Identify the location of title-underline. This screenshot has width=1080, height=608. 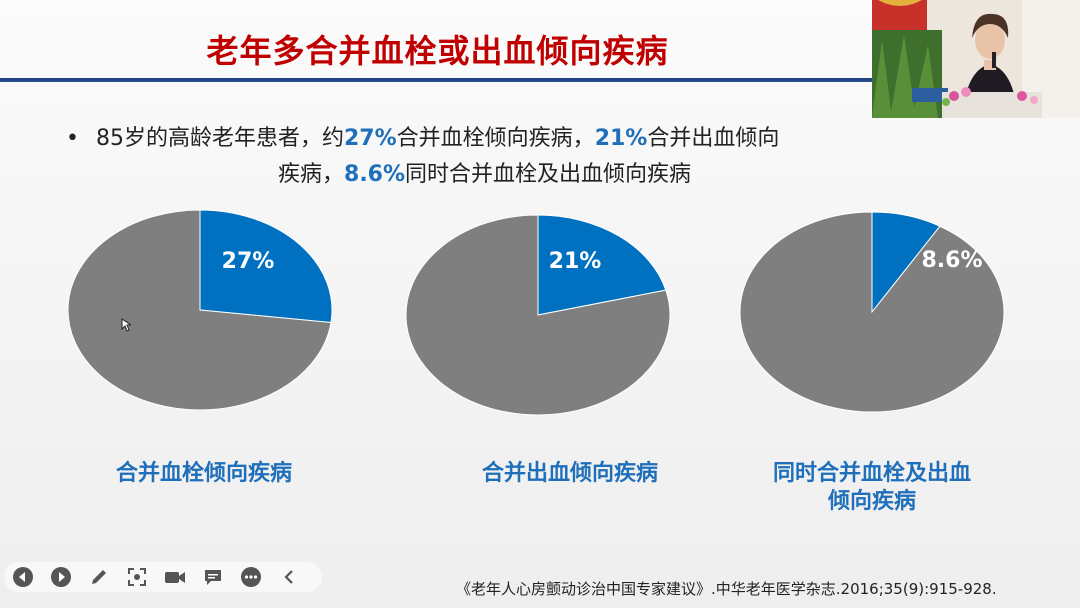
(437, 80).